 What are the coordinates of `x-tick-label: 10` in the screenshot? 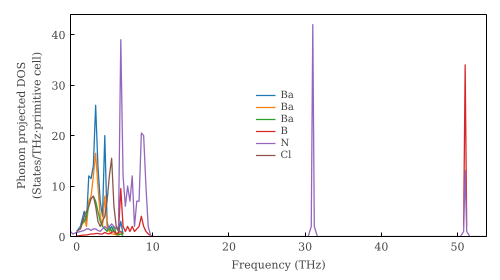 It's located at (153, 247).